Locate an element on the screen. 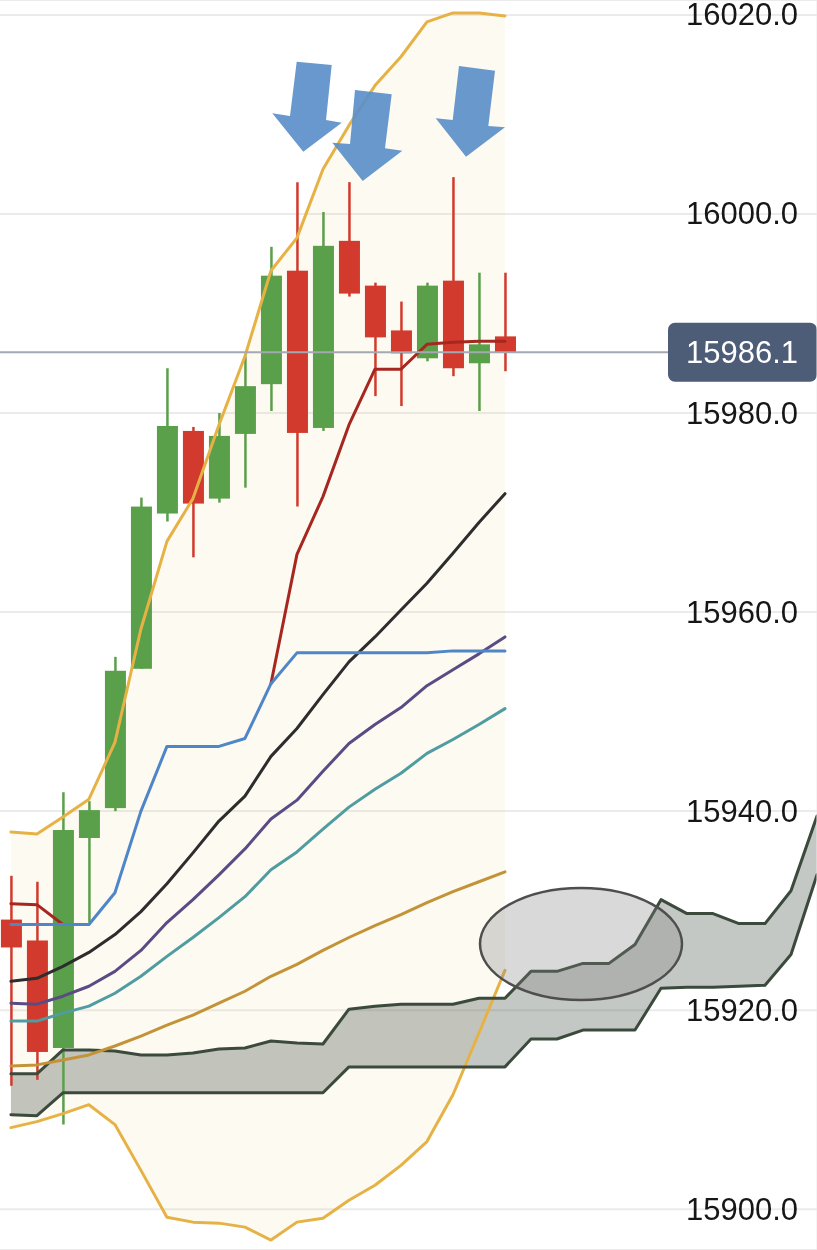  y-tick-label: 15980.0 is located at coordinates (741, 413).